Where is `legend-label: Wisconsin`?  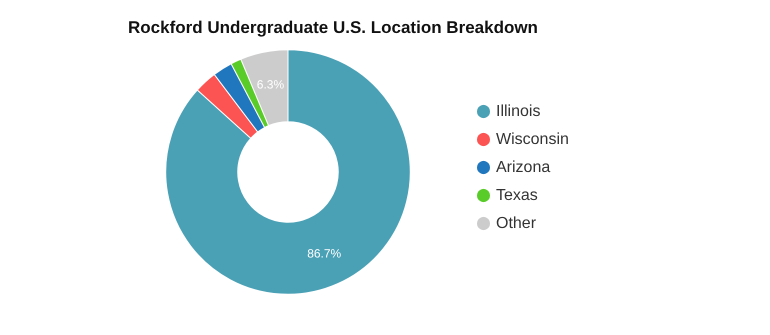 legend-label: Wisconsin is located at coordinates (532, 139).